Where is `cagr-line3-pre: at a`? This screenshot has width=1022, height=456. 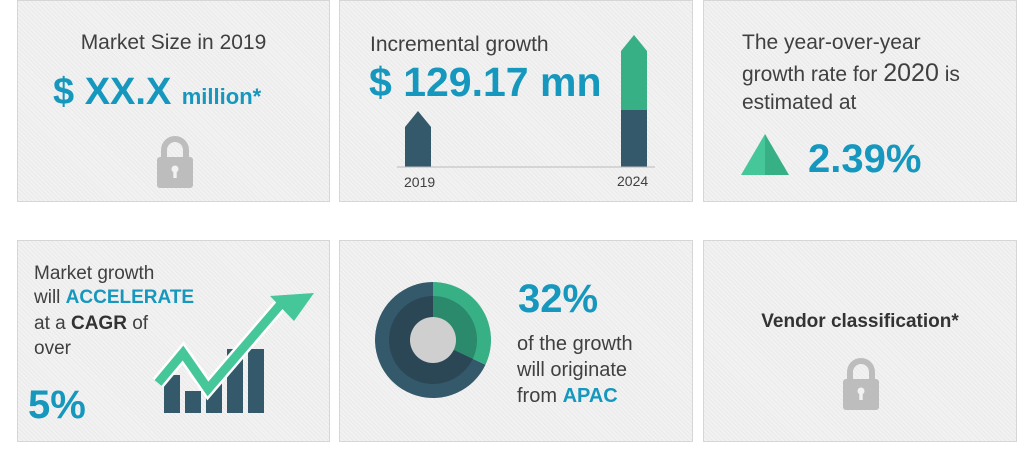
cagr-line3-pre: at a is located at coordinates (50, 323).